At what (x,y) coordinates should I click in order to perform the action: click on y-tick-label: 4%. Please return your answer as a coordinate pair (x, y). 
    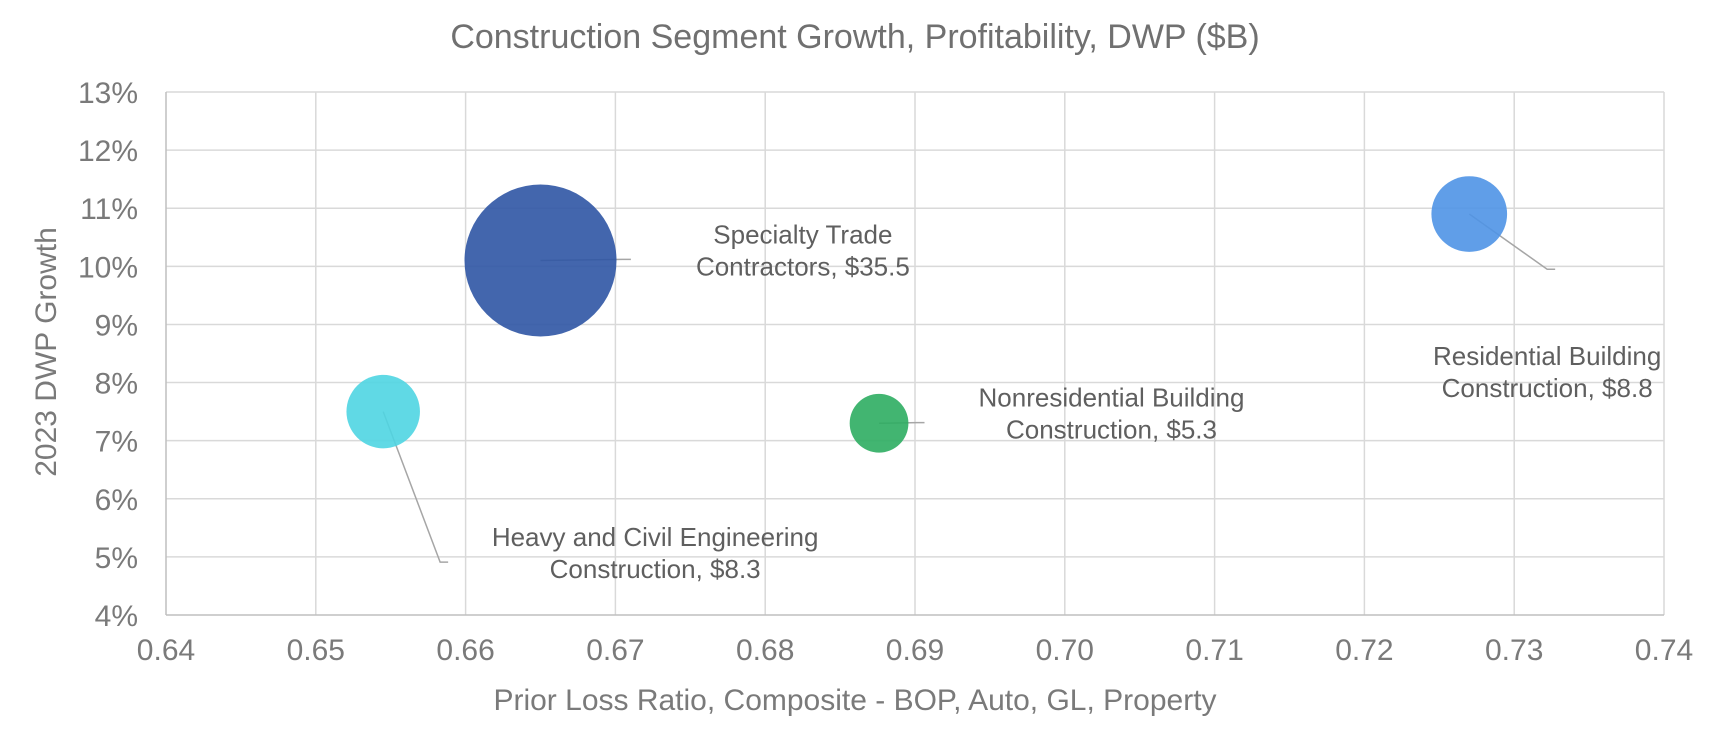
    Looking at the image, I should click on (116, 616).